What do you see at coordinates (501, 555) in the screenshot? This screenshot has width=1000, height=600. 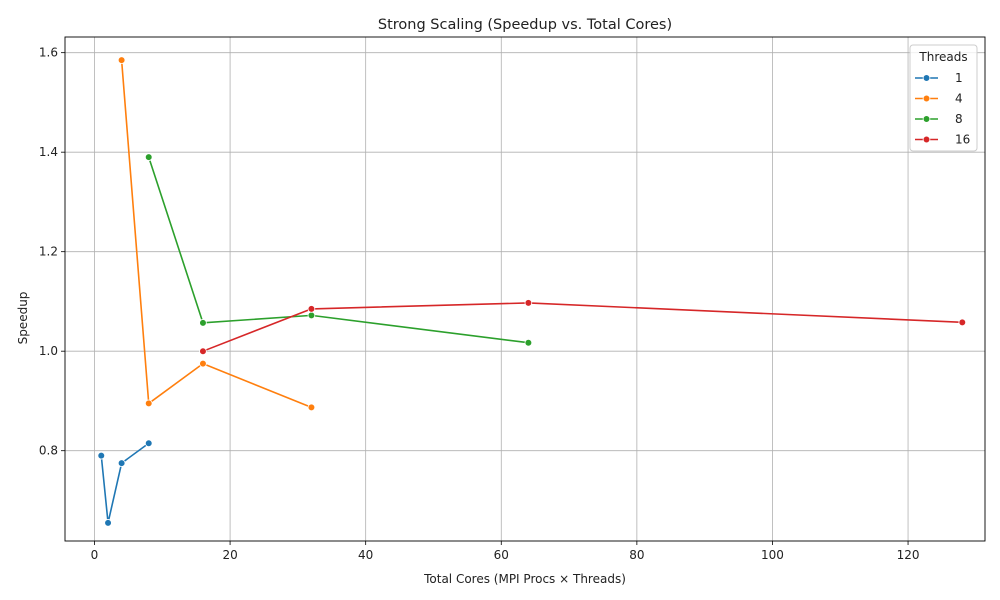 I see `x-tick-label: 60` at bounding box center [501, 555].